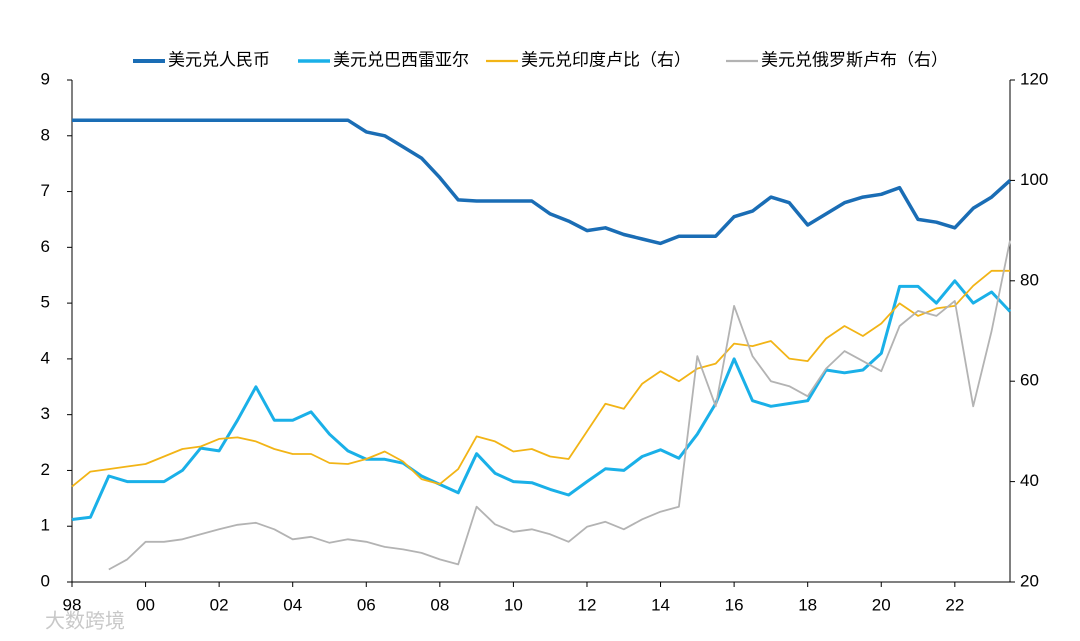 The height and width of the screenshot is (641, 1080). What do you see at coordinates (292, 604) in the screenshot?
I see `x-tick-label: 04` at bounding box center [292, 604].